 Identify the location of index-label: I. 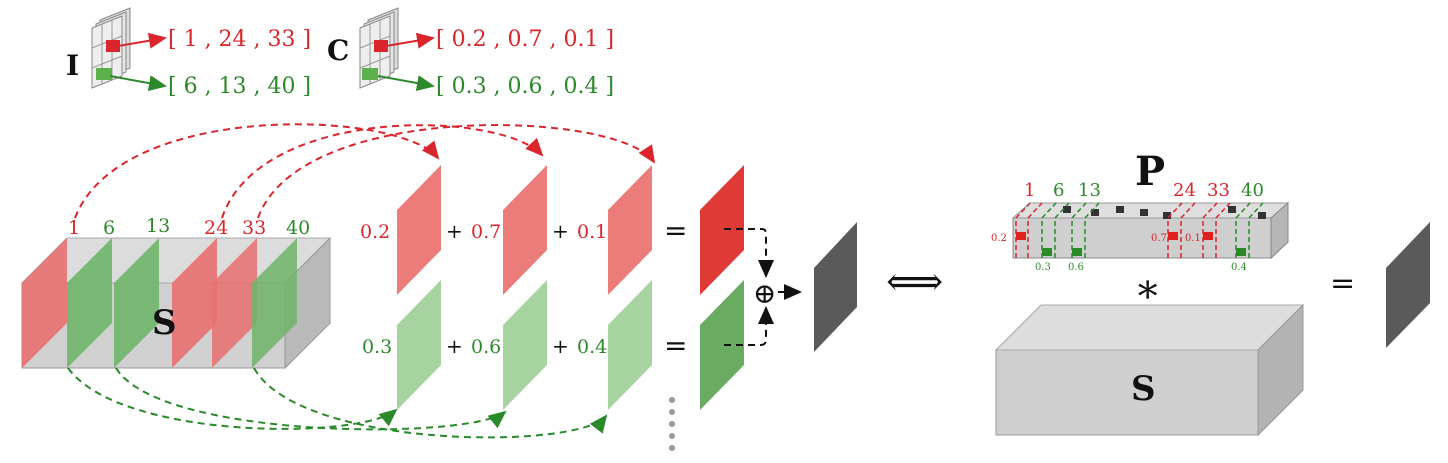
(72, 65).